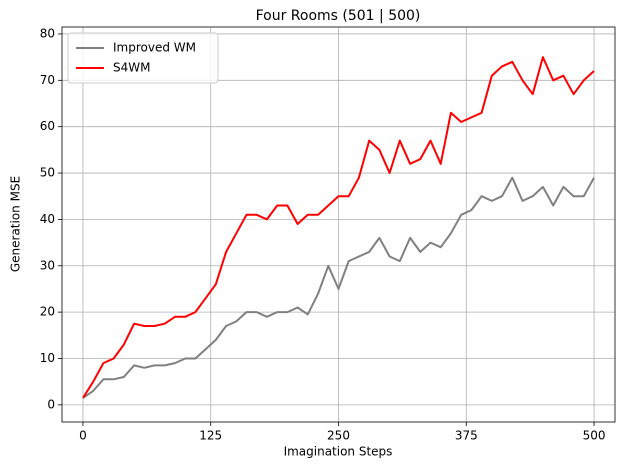 This screenshot has height=470, width=630. Describe the element at coordinates (338, 452) in the screenshot. I see `x-axis-label: Imagination Steps` at that location.